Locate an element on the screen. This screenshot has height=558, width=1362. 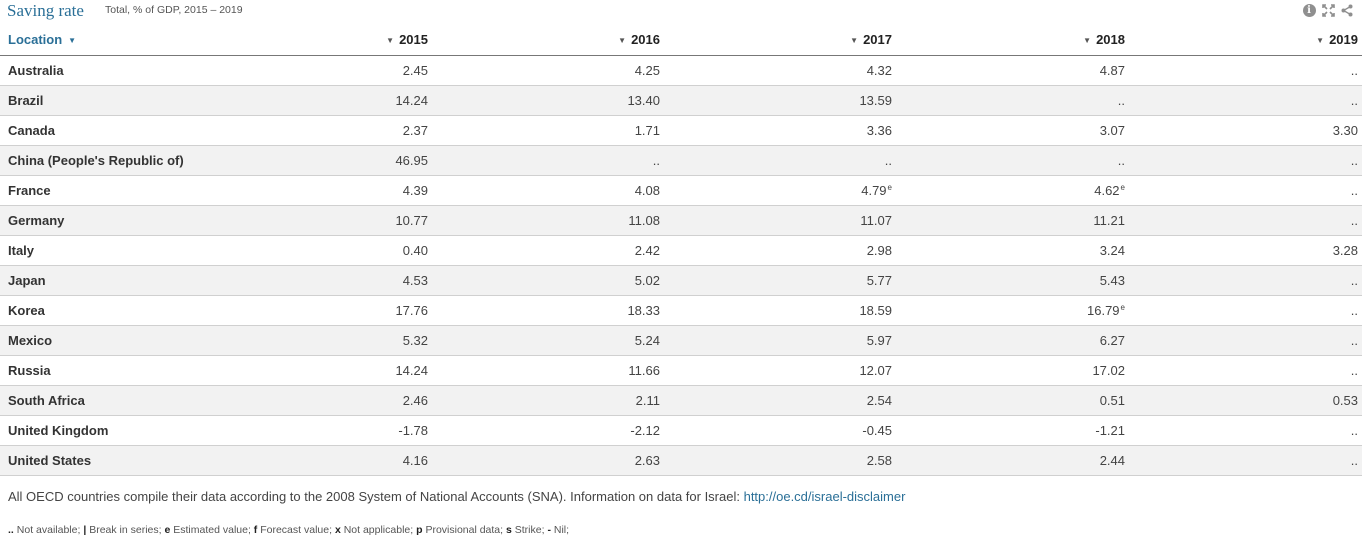
value-cell: 46.95 is located at coordinates (316, 160).